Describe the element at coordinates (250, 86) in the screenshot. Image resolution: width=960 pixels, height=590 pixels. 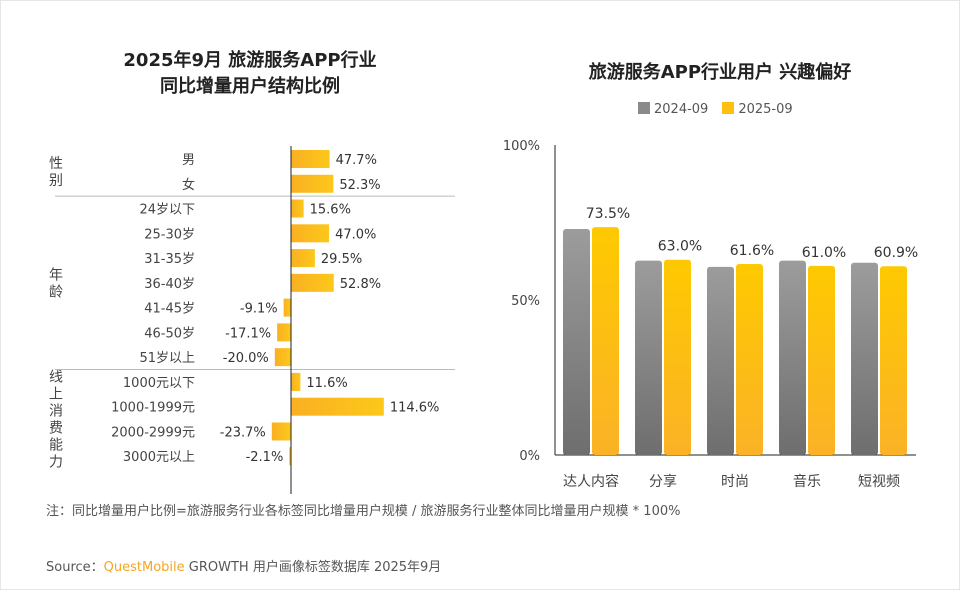
I see `left-title-line-2: 同比增量用户结构比例` at that location.